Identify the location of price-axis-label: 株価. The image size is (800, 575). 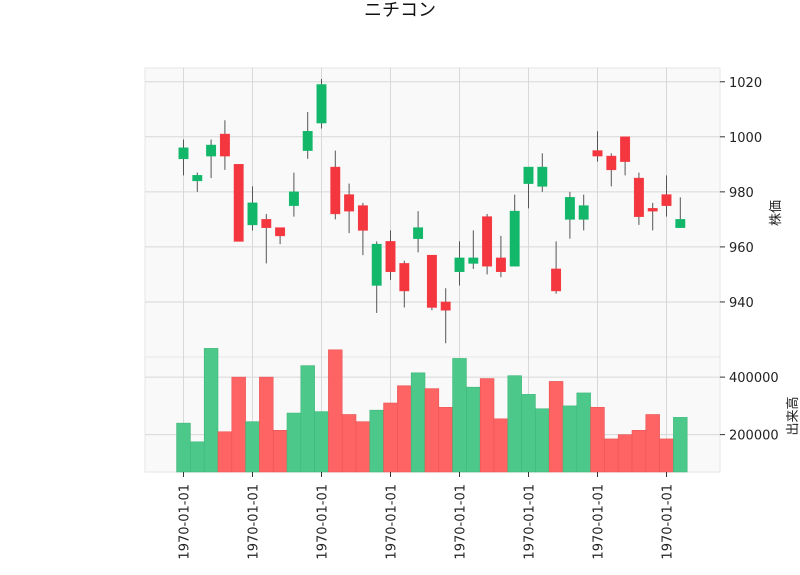
(776, 213).